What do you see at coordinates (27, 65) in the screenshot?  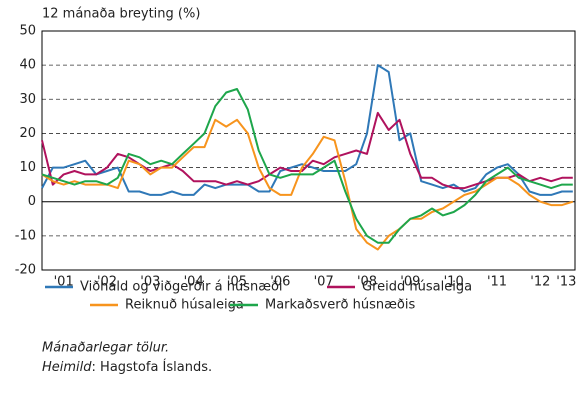 I see `y-tick-label: 40` at bounding box center [27, 65].